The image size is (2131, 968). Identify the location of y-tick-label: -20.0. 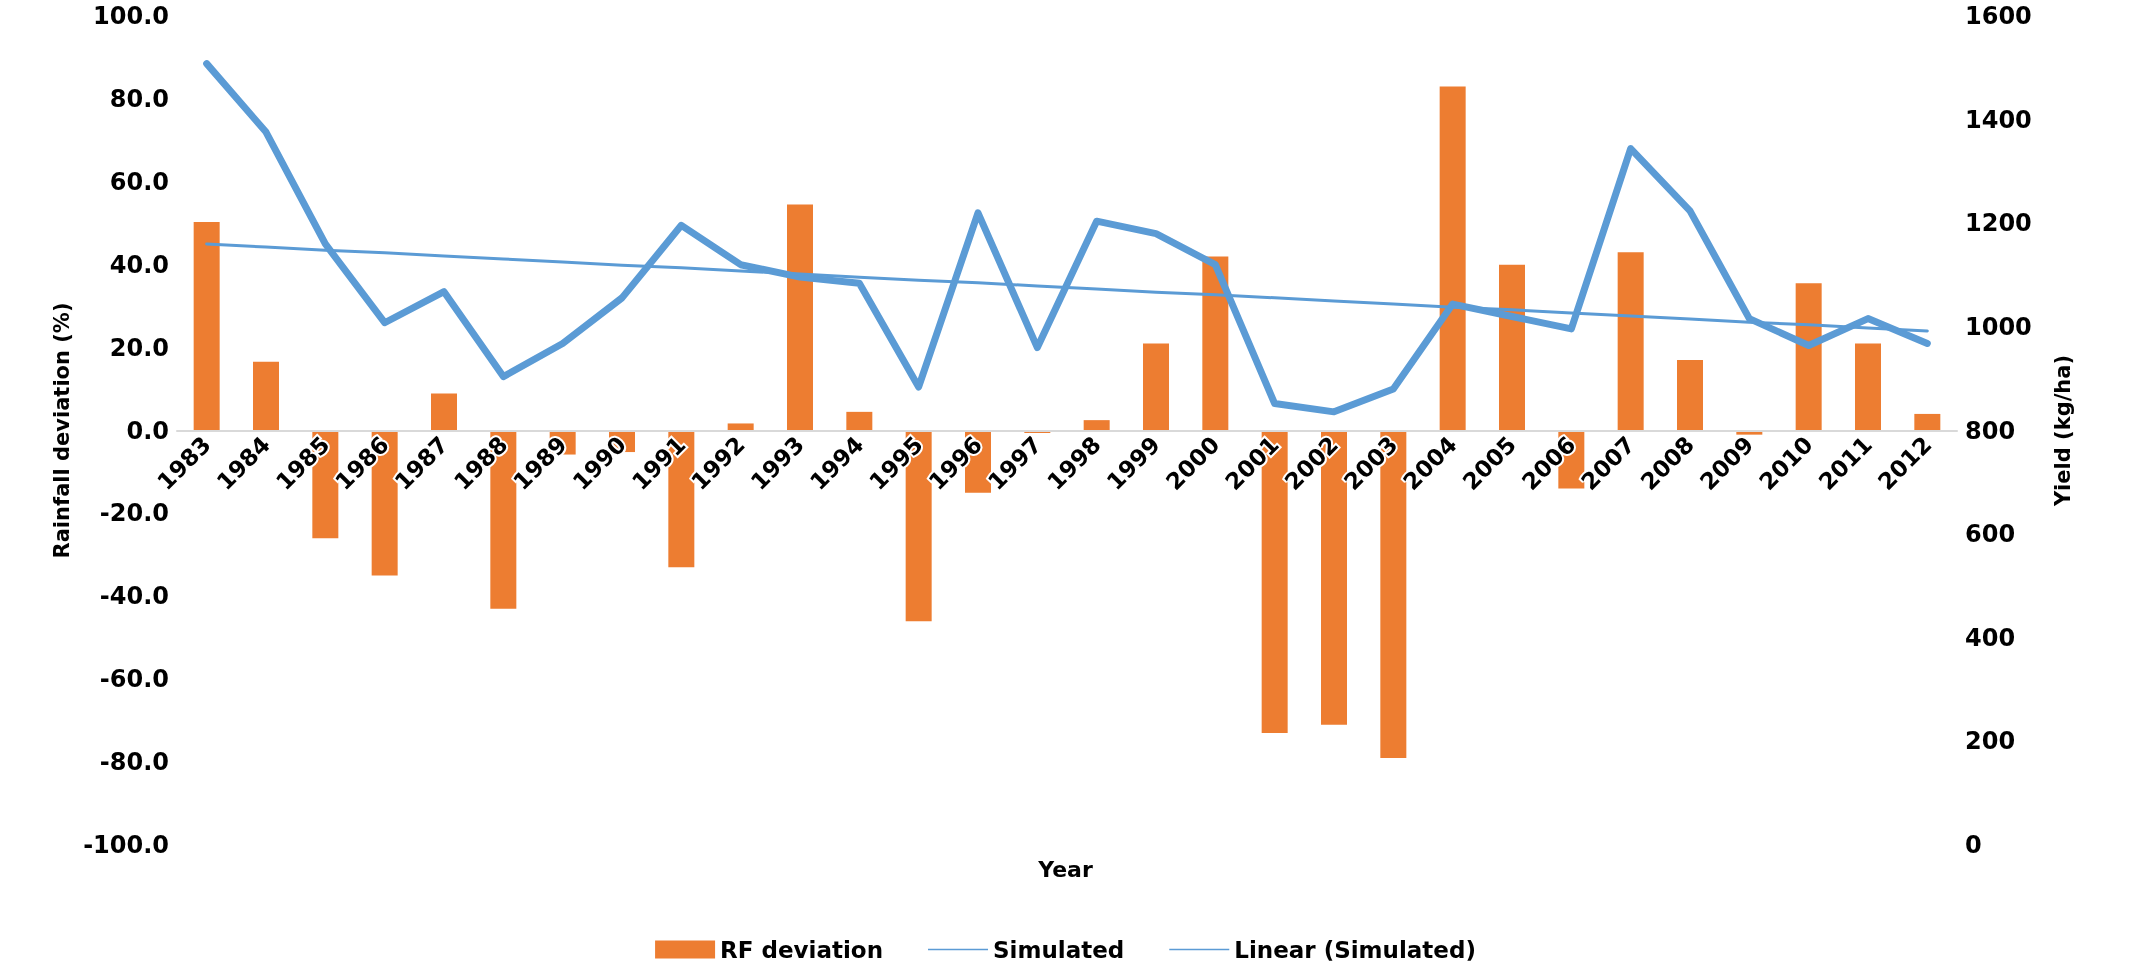
(134, 513).